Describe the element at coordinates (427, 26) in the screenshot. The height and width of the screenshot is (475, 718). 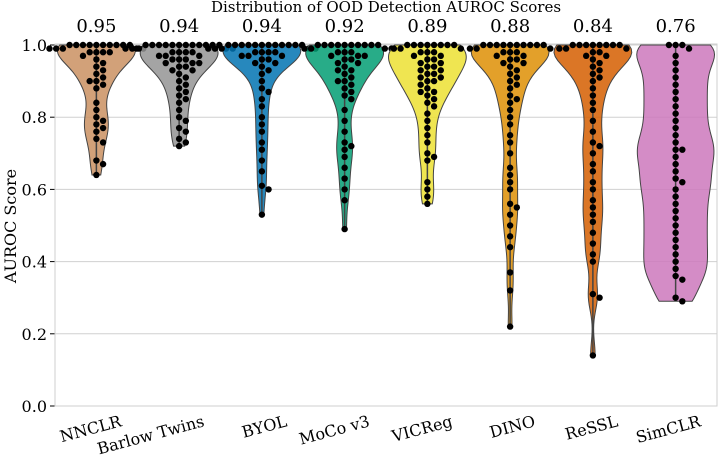
I see `mean-label: 0.89` at that location.